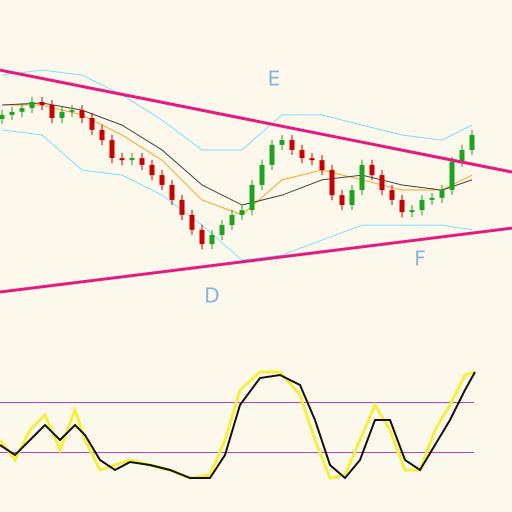  What do you see at coordinates (274, 79) in the screenshot?
I see `wave-label: E` at bounding box center [274, 79].